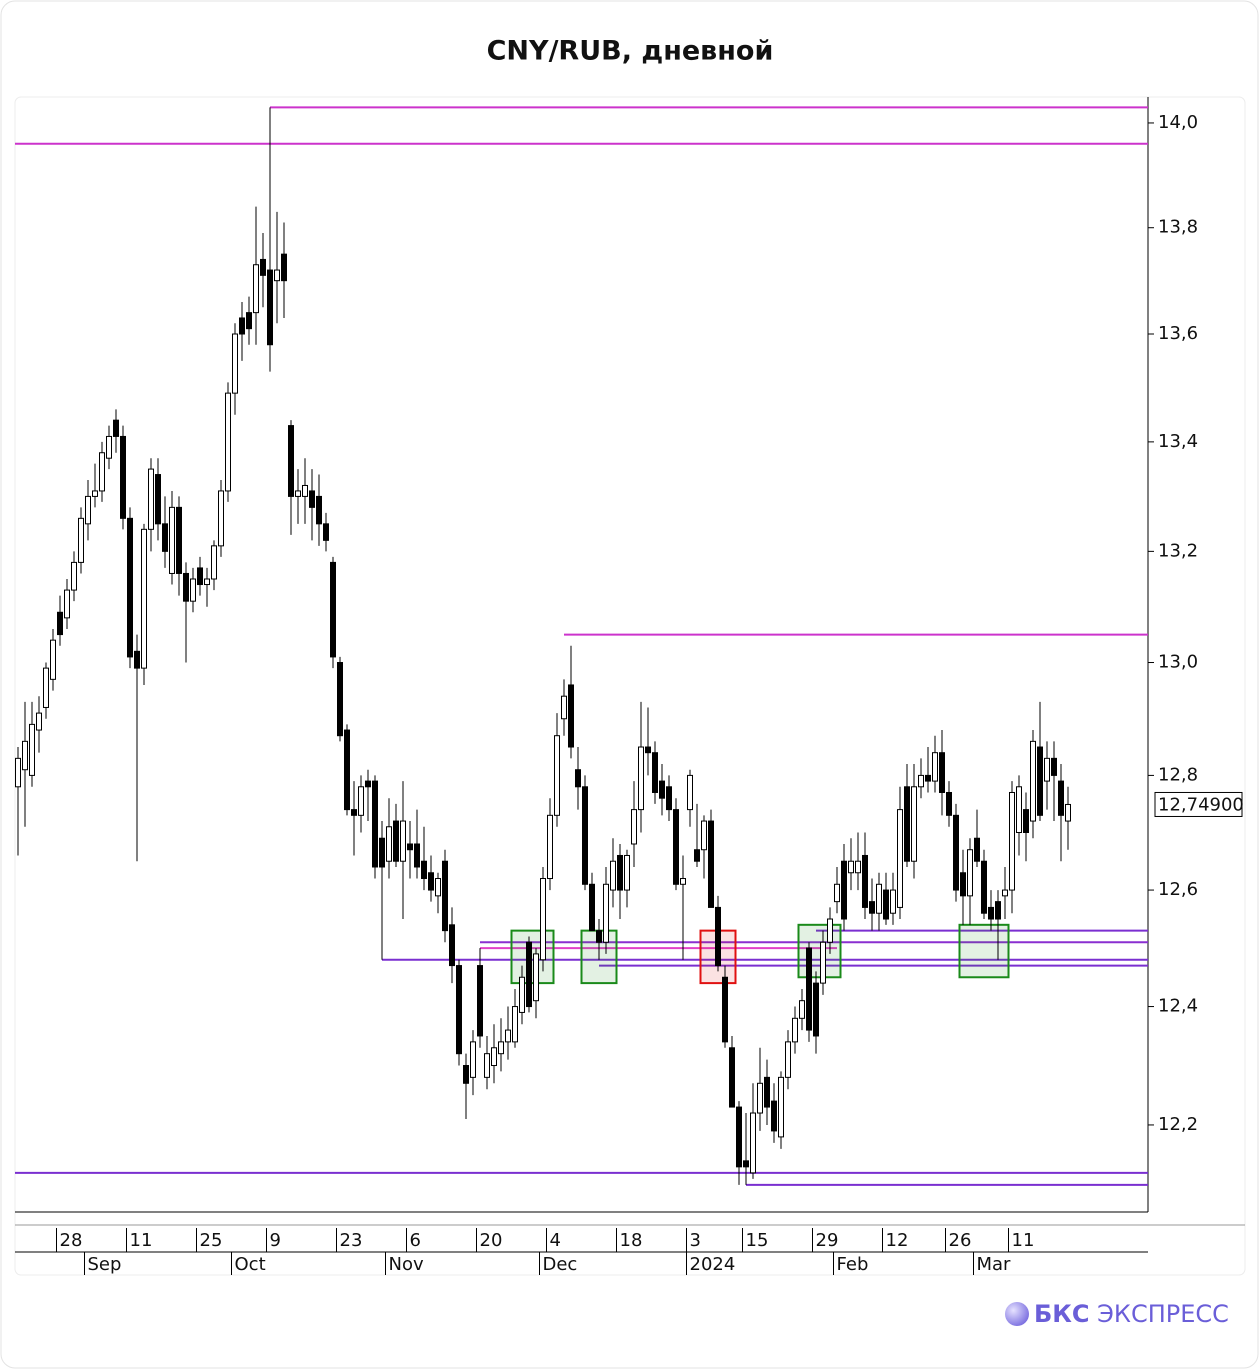 This screenshot has width=1260, height=1370. I want to click on month-label: Oct, so click(250, 1264).